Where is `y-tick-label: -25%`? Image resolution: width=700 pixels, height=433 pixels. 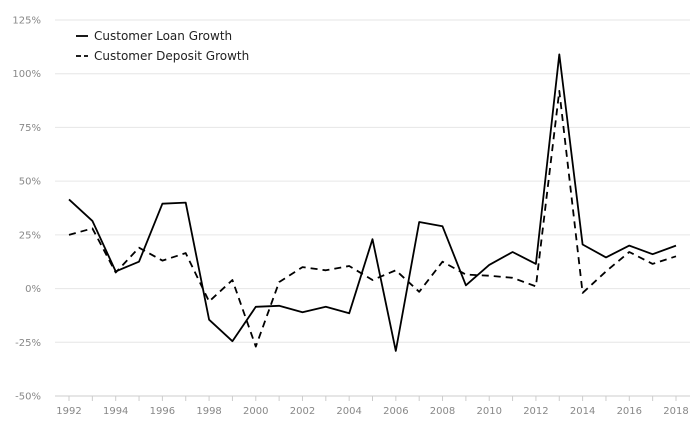
y-tick-label: -25% is located at coordinates (28, 343).